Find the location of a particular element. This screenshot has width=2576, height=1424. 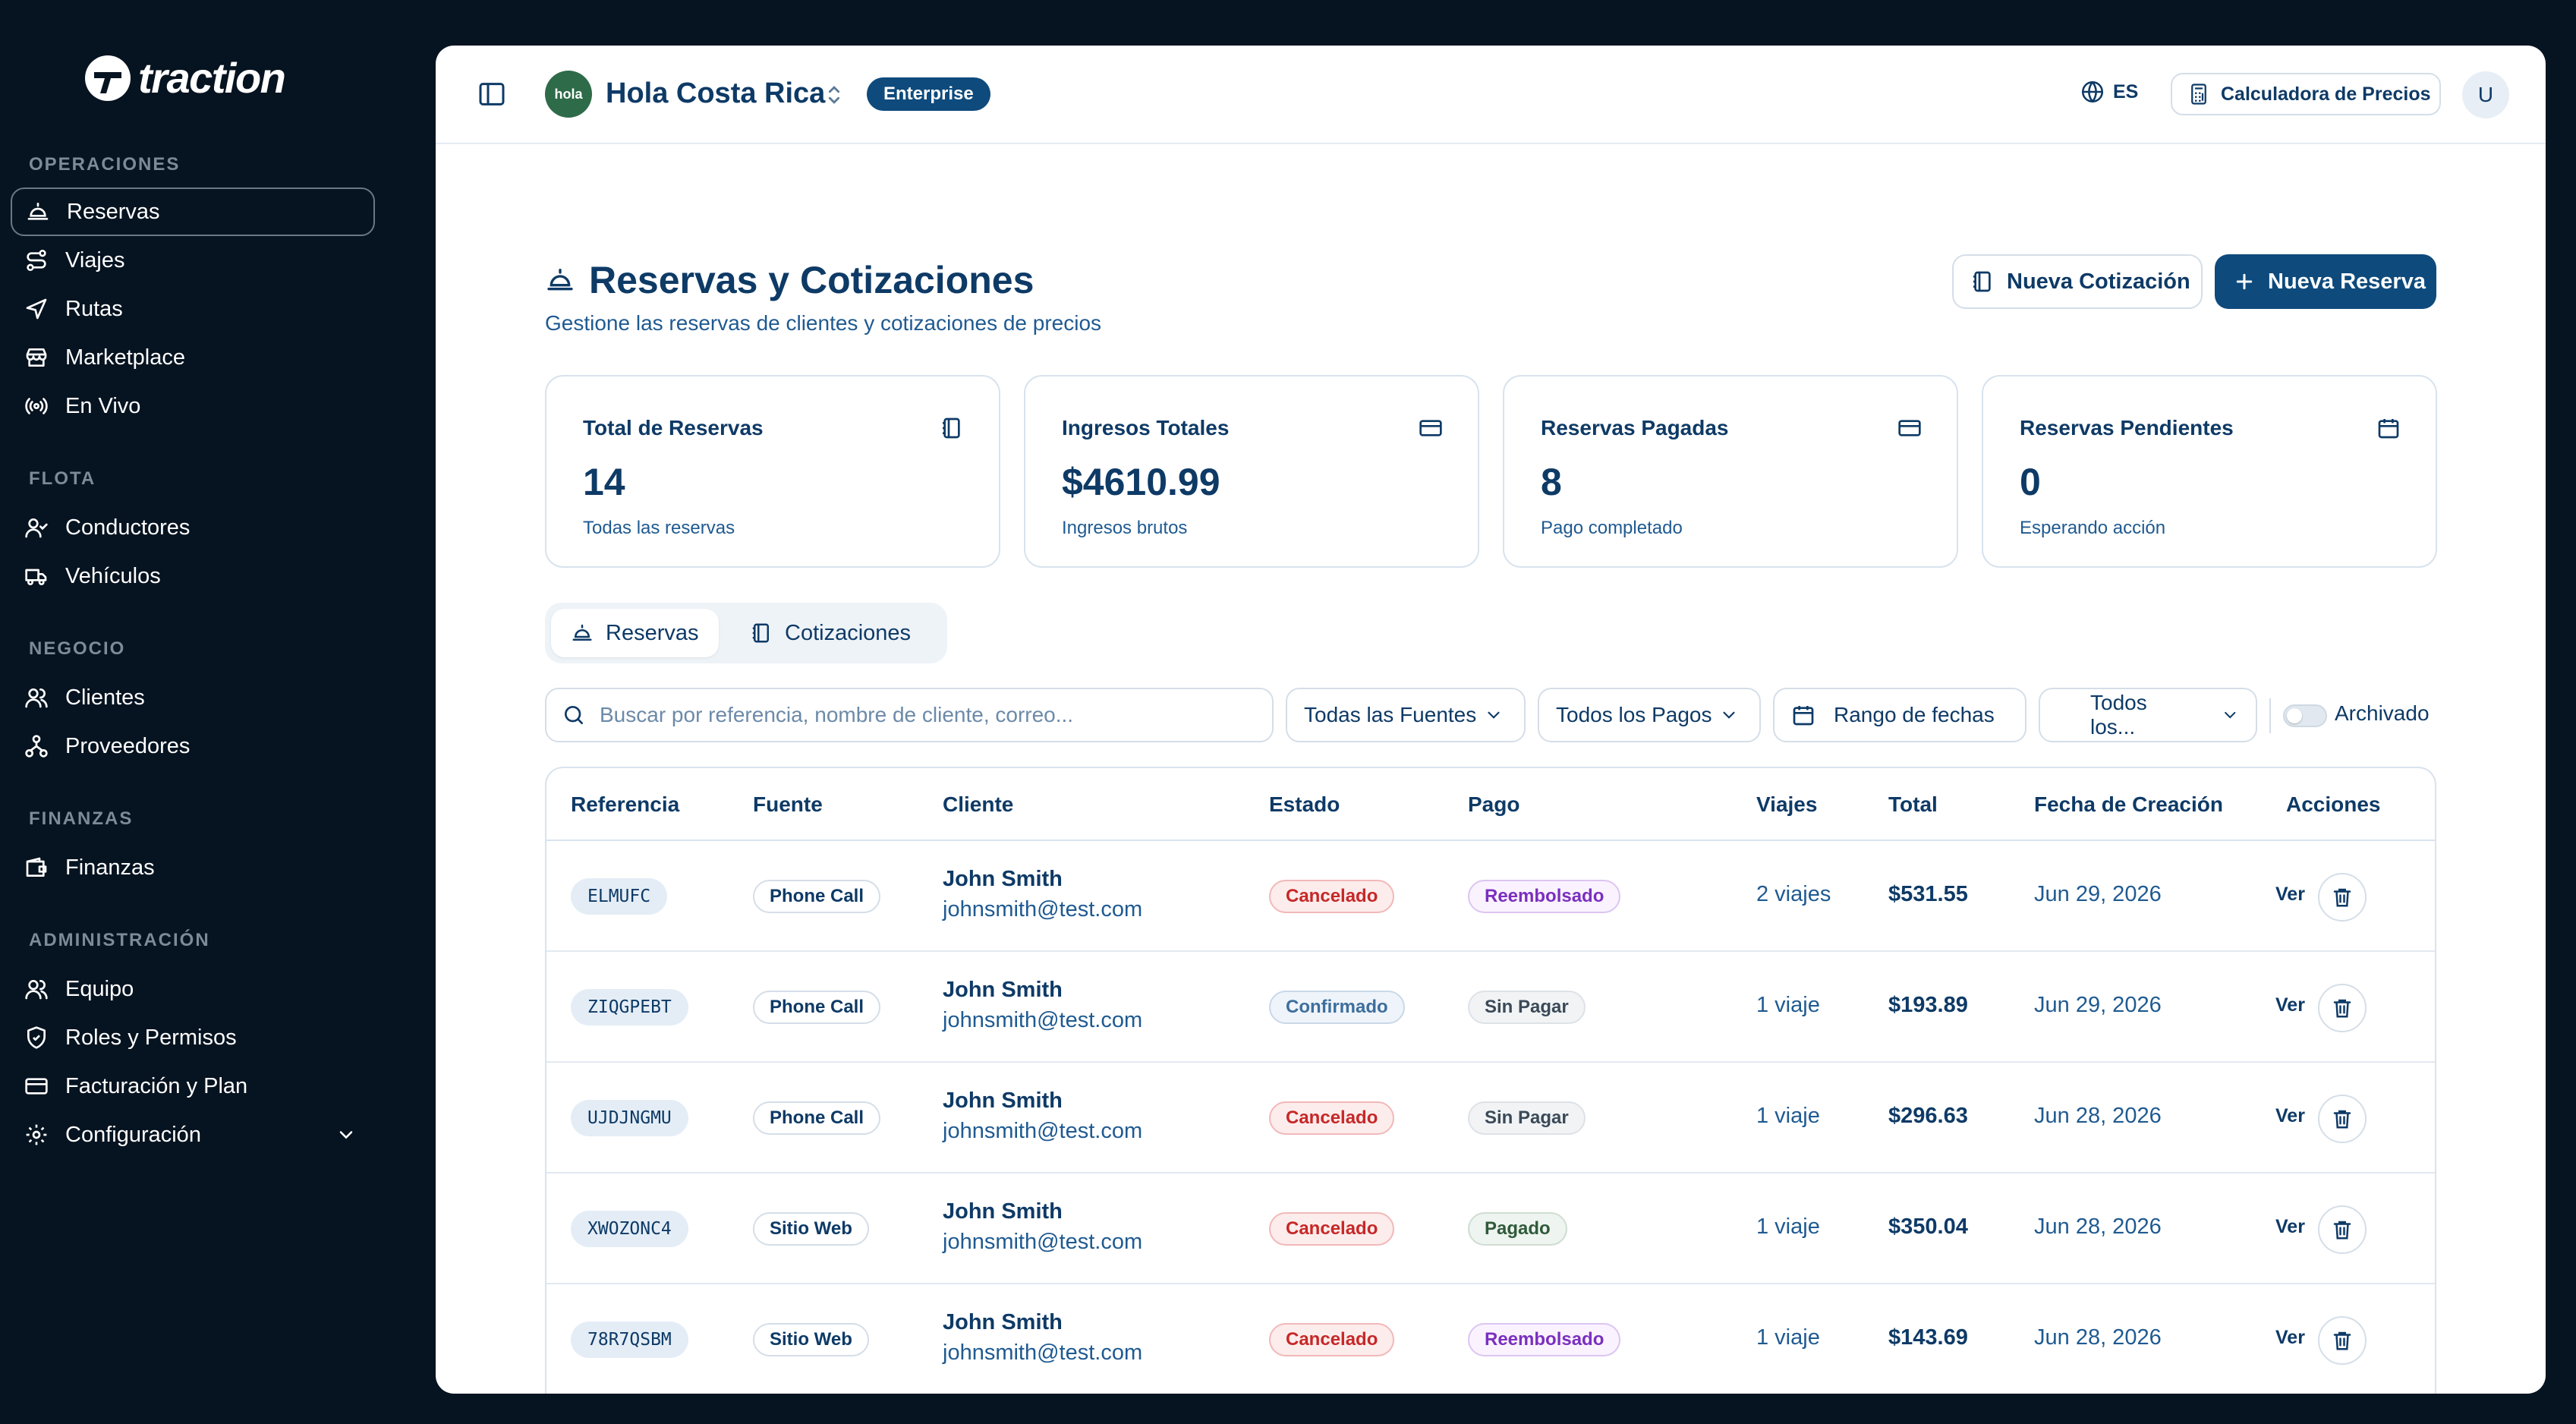

sidebar-item-finanzas: Finanzas is located at coordinates (193, 867).